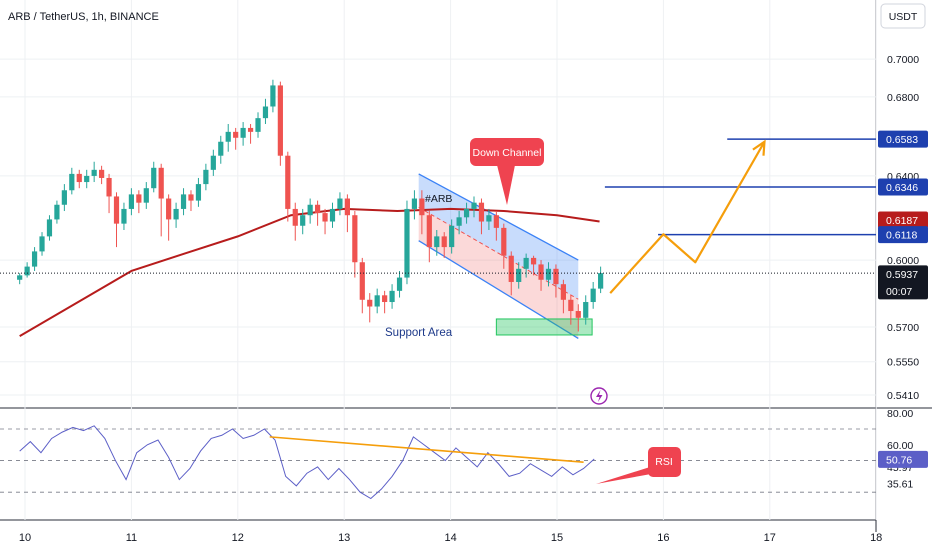 This screenshot has width=932, height=550. Describe the element at coordinates (599, 396) in the screenshot. I see `alert-icon` at that location.